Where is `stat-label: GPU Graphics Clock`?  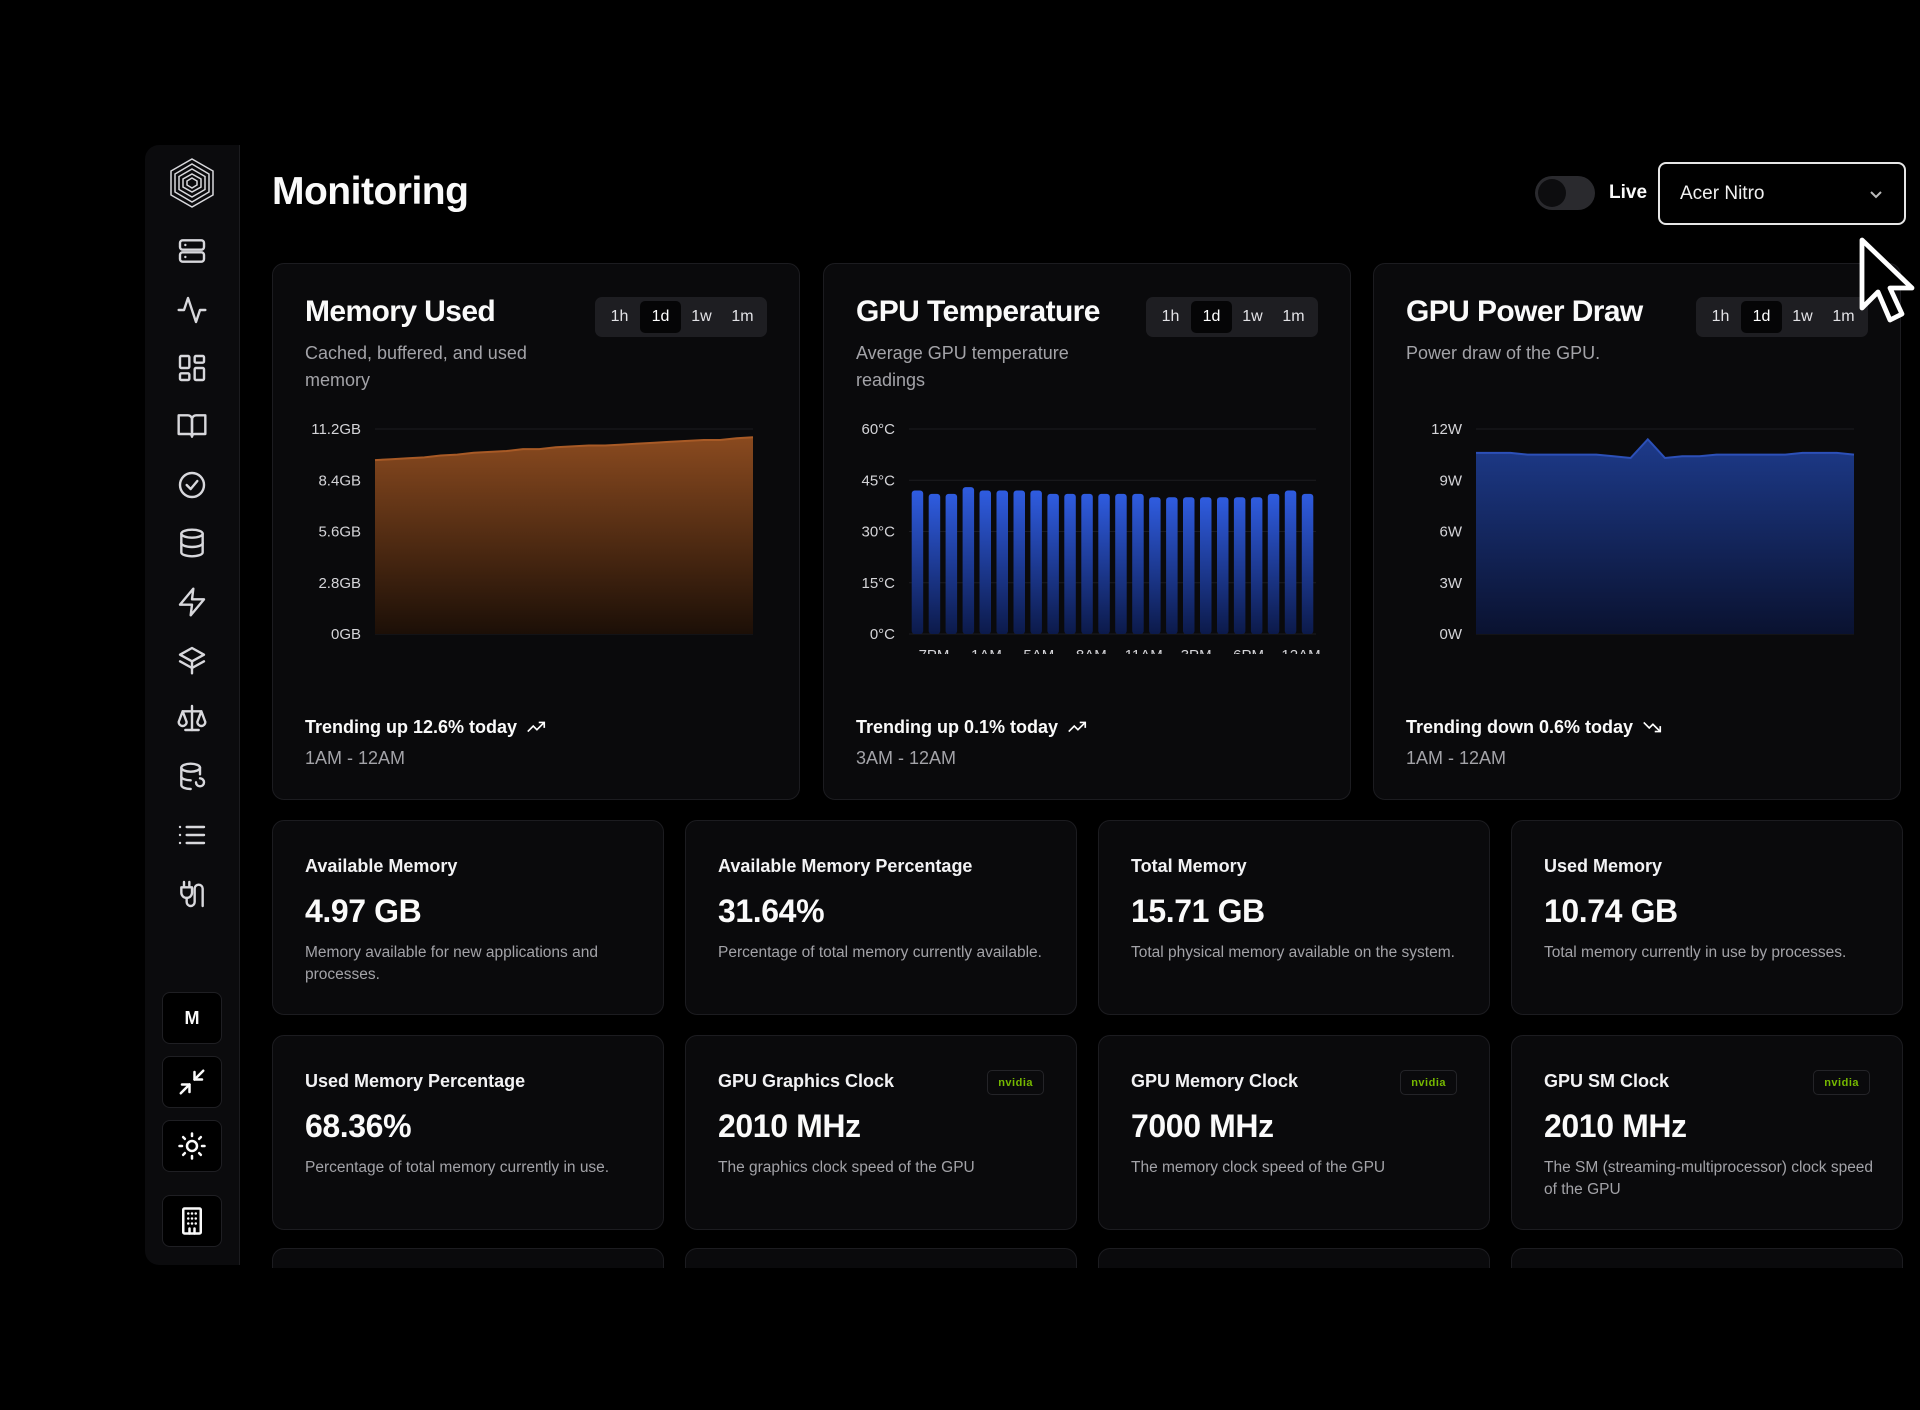
stat-label: GPU Graphics Clock is located at coordinates (806, 1081).